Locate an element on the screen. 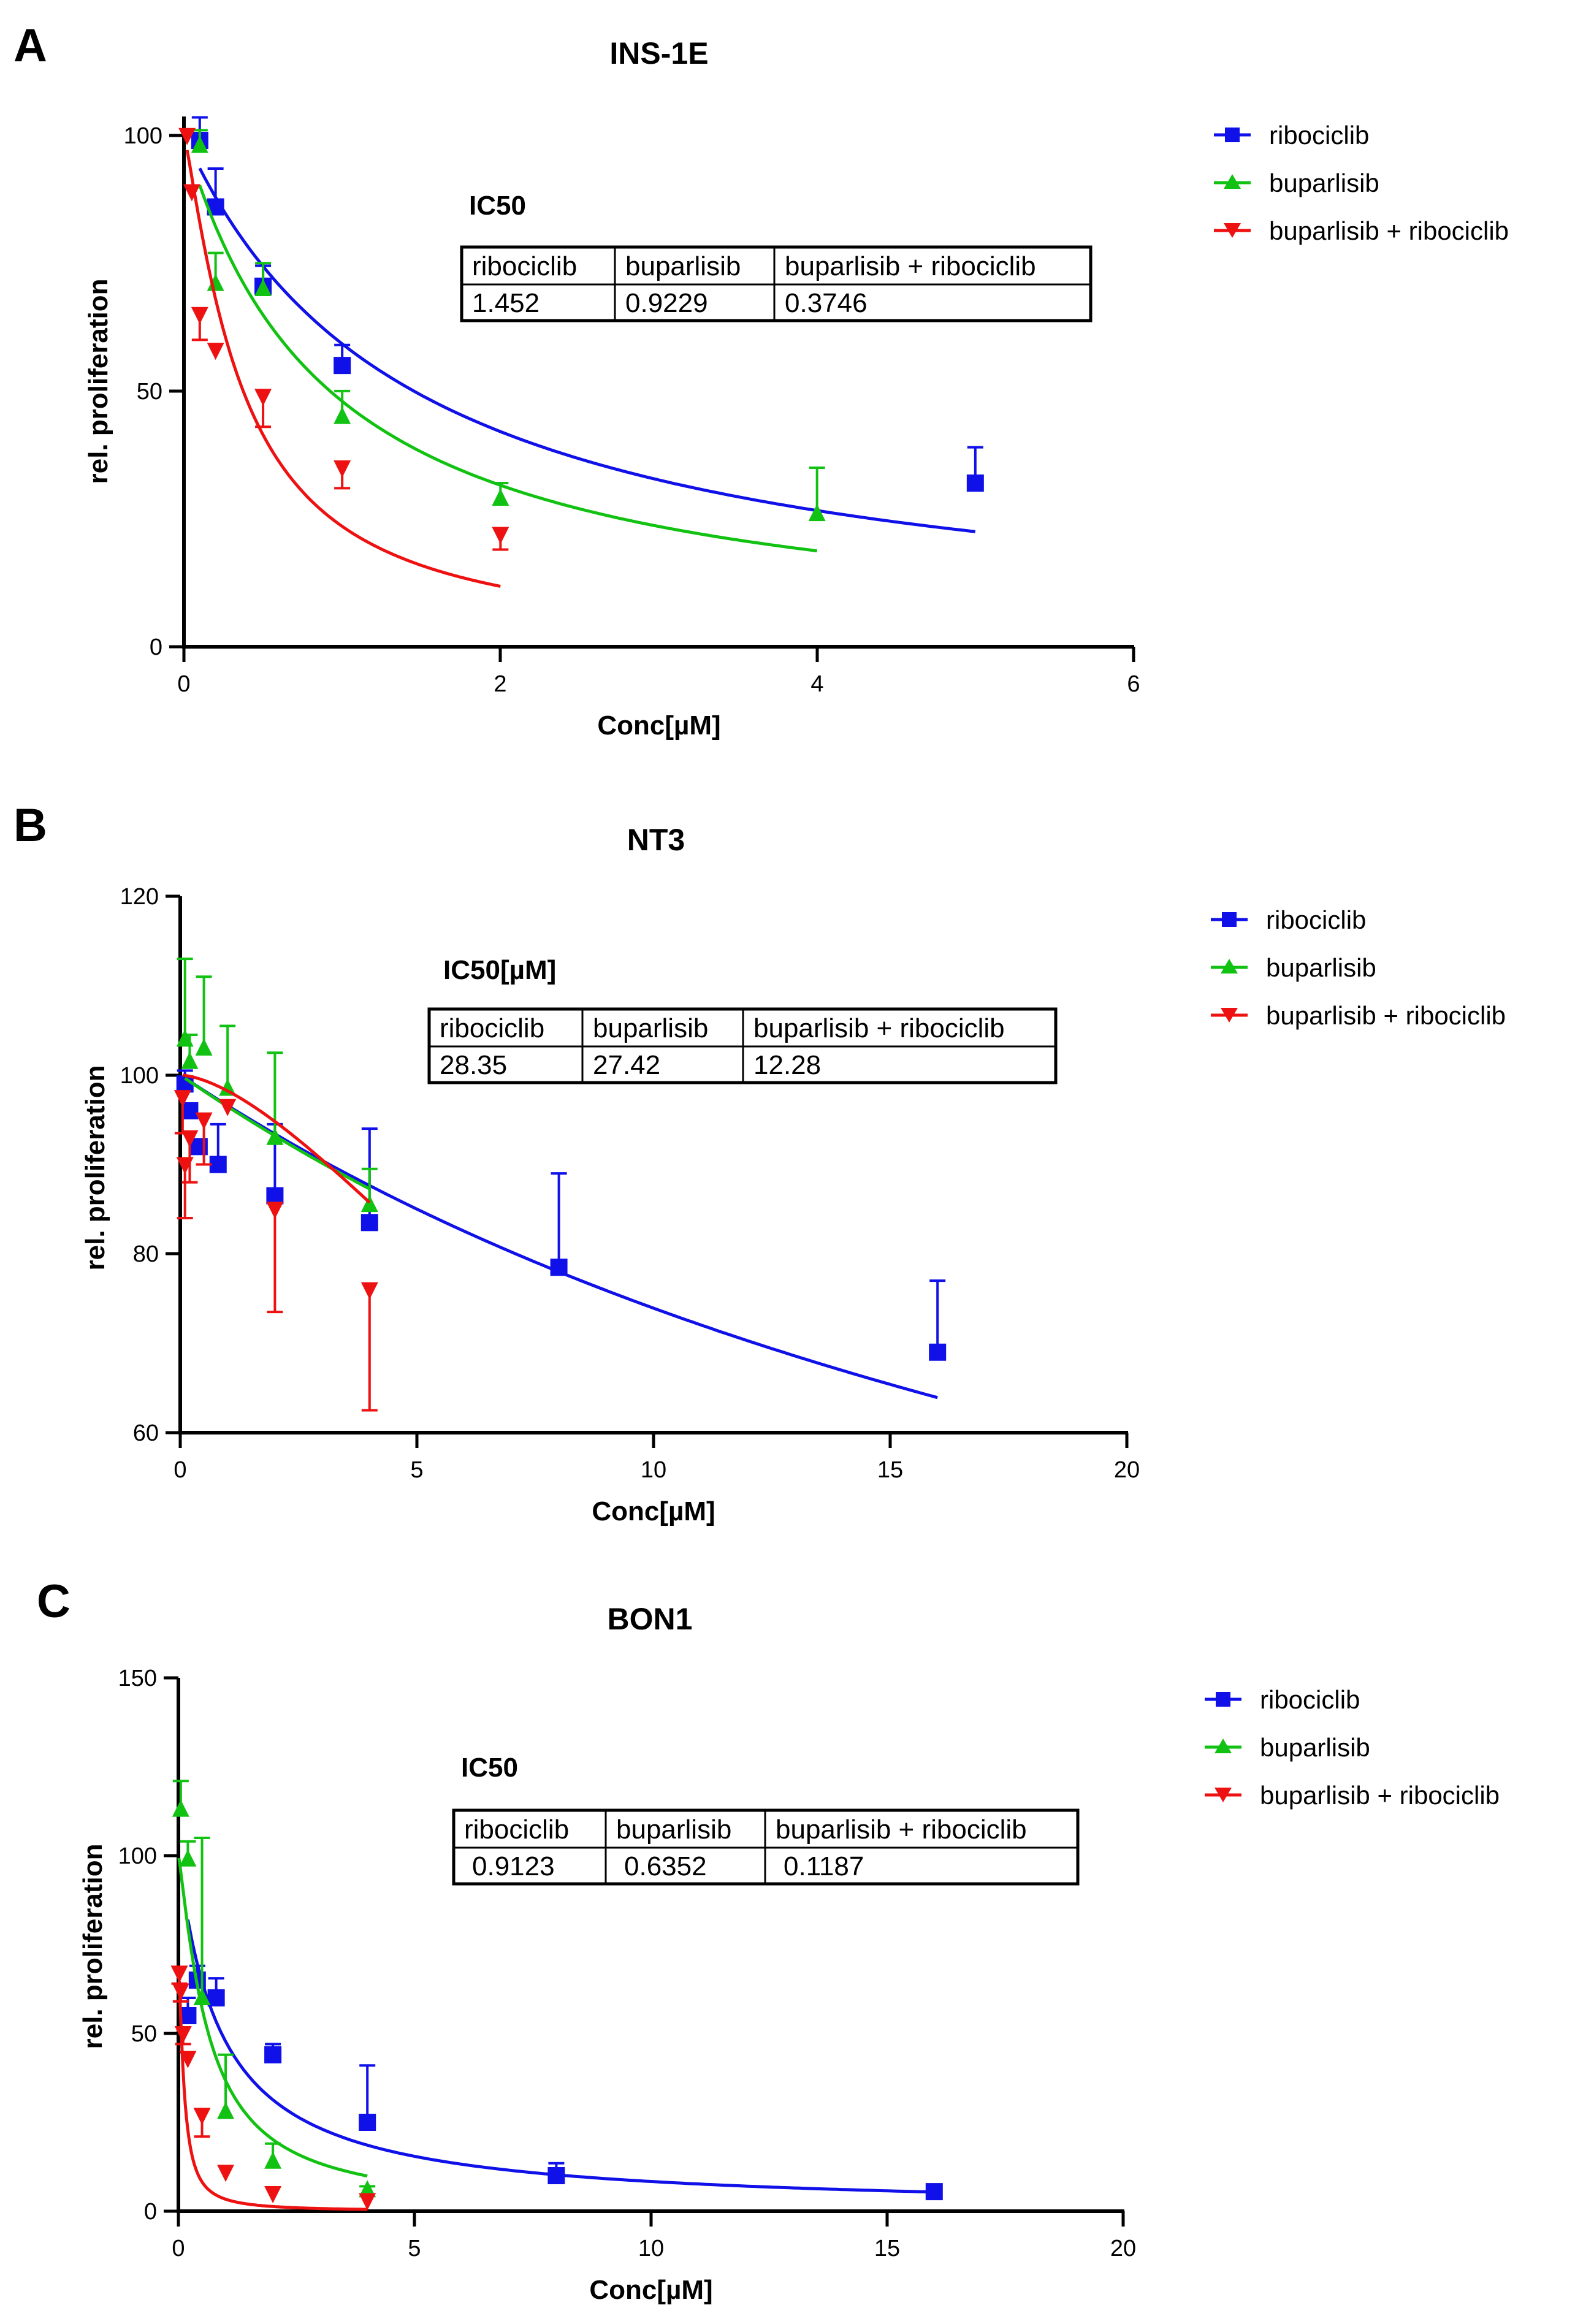 The image size is (1575, 2324). x-tick-label: 2 is located at coordinates (500, 684).